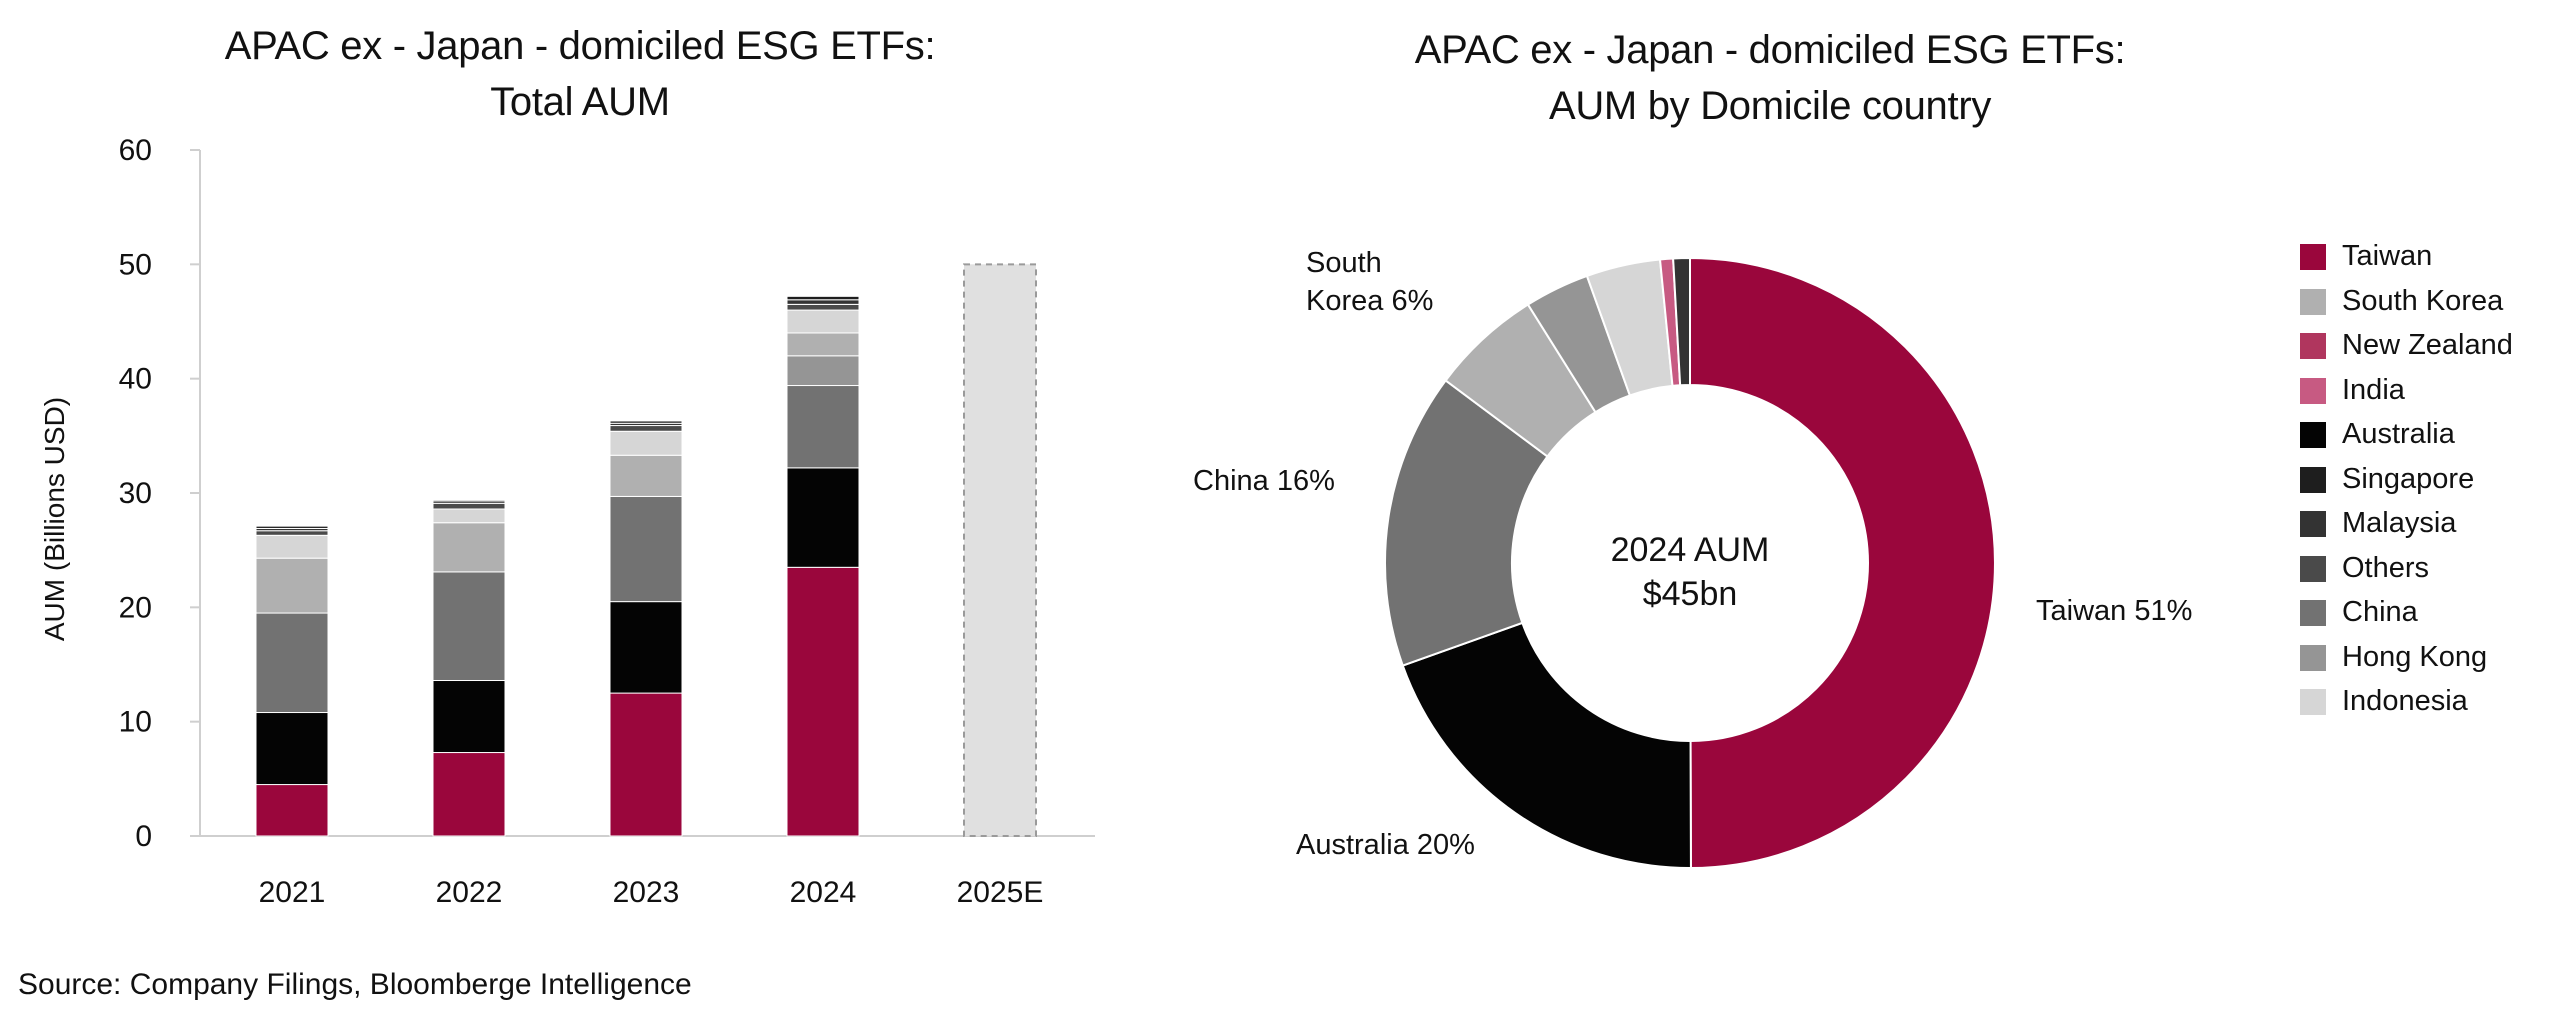 The image size is (2560, 1026). Describe the element at coordinates (2380, 612) in the screenshot. I see `legend-label: China` at that location.